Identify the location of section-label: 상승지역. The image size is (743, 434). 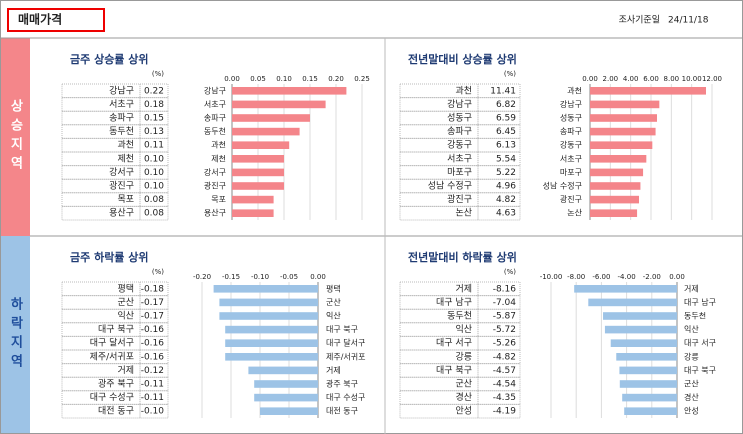
(15, 137).